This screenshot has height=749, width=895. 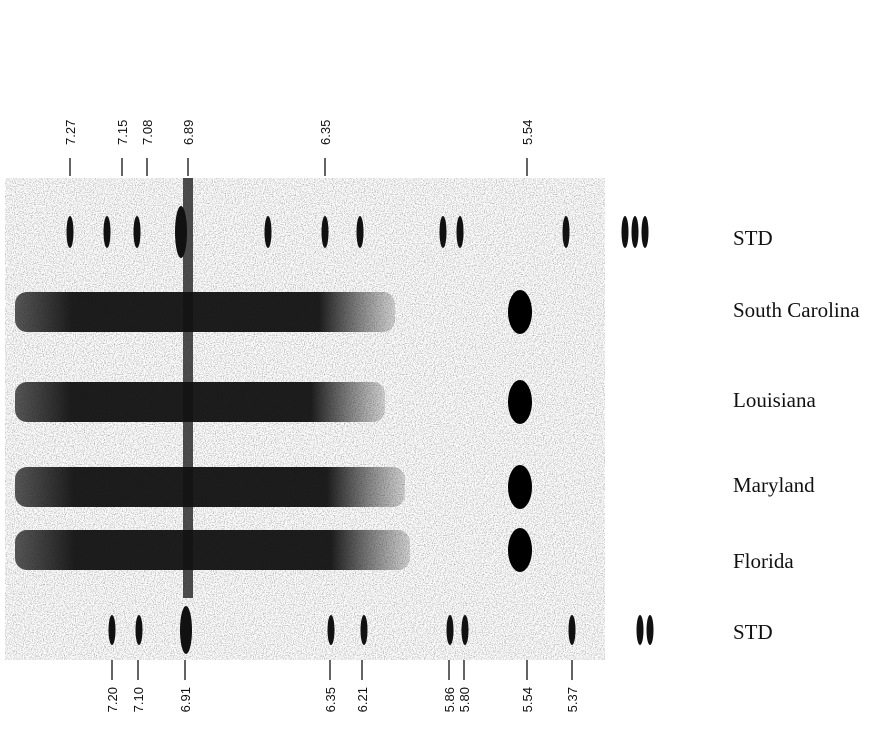 I want to click on bottom-marker-label: 7.10, so click(x=138, y=699).